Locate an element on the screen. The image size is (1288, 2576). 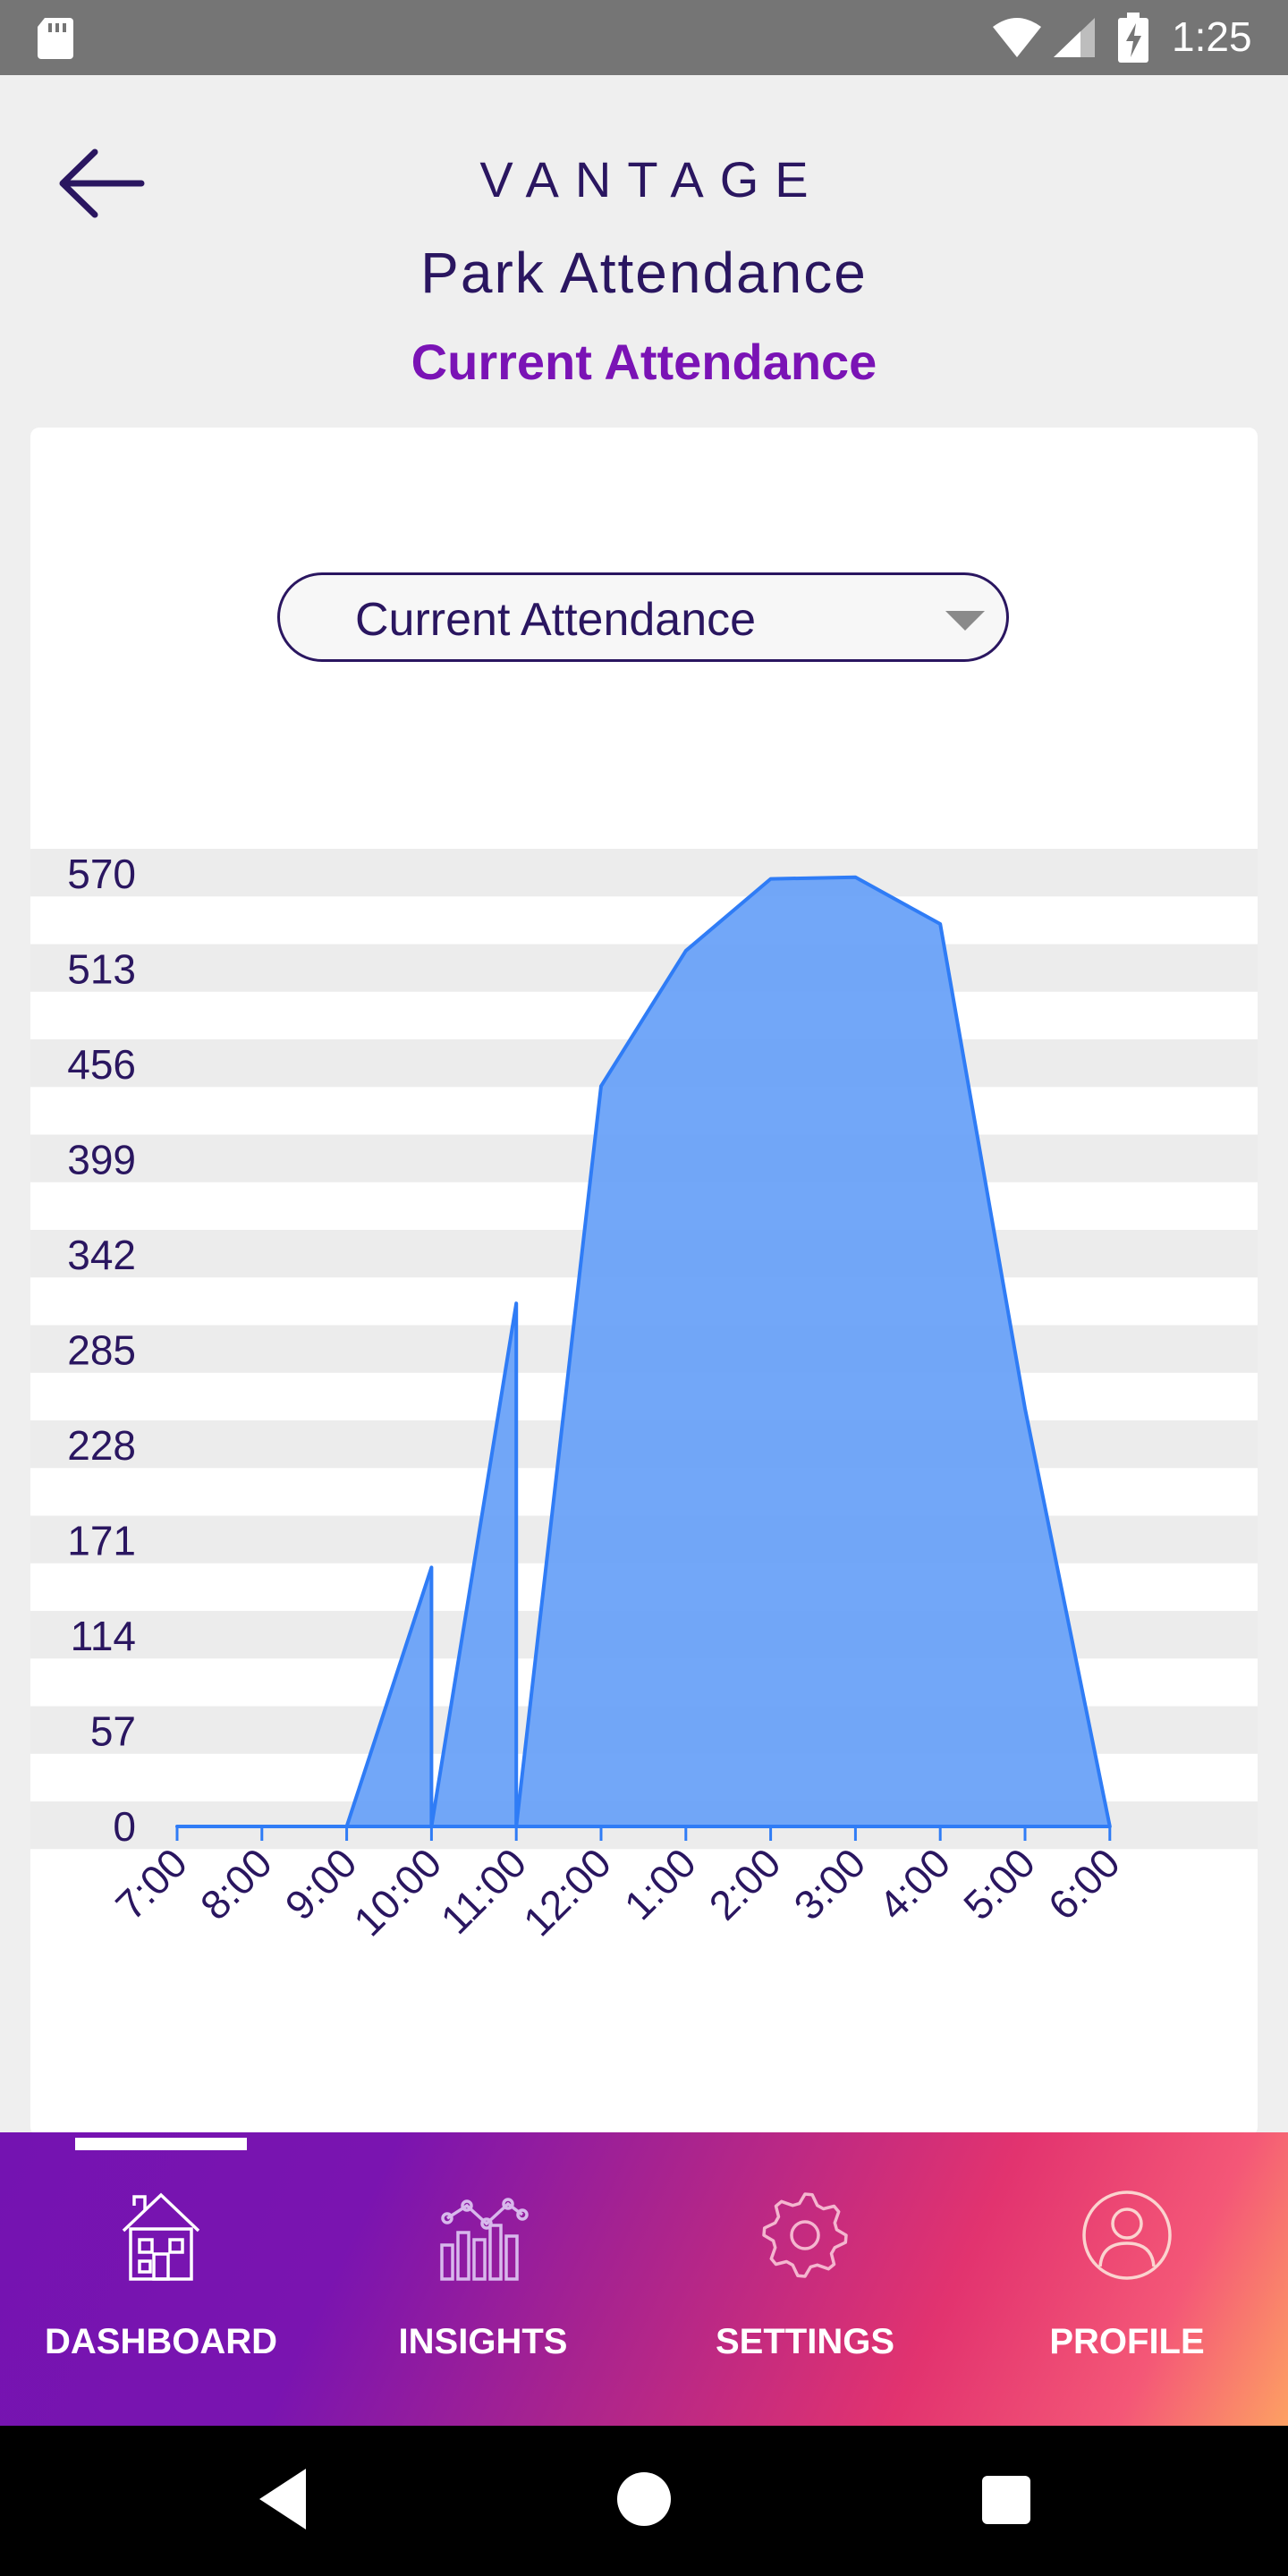
battery-charging-icon is located at coordinates (1133, 38).